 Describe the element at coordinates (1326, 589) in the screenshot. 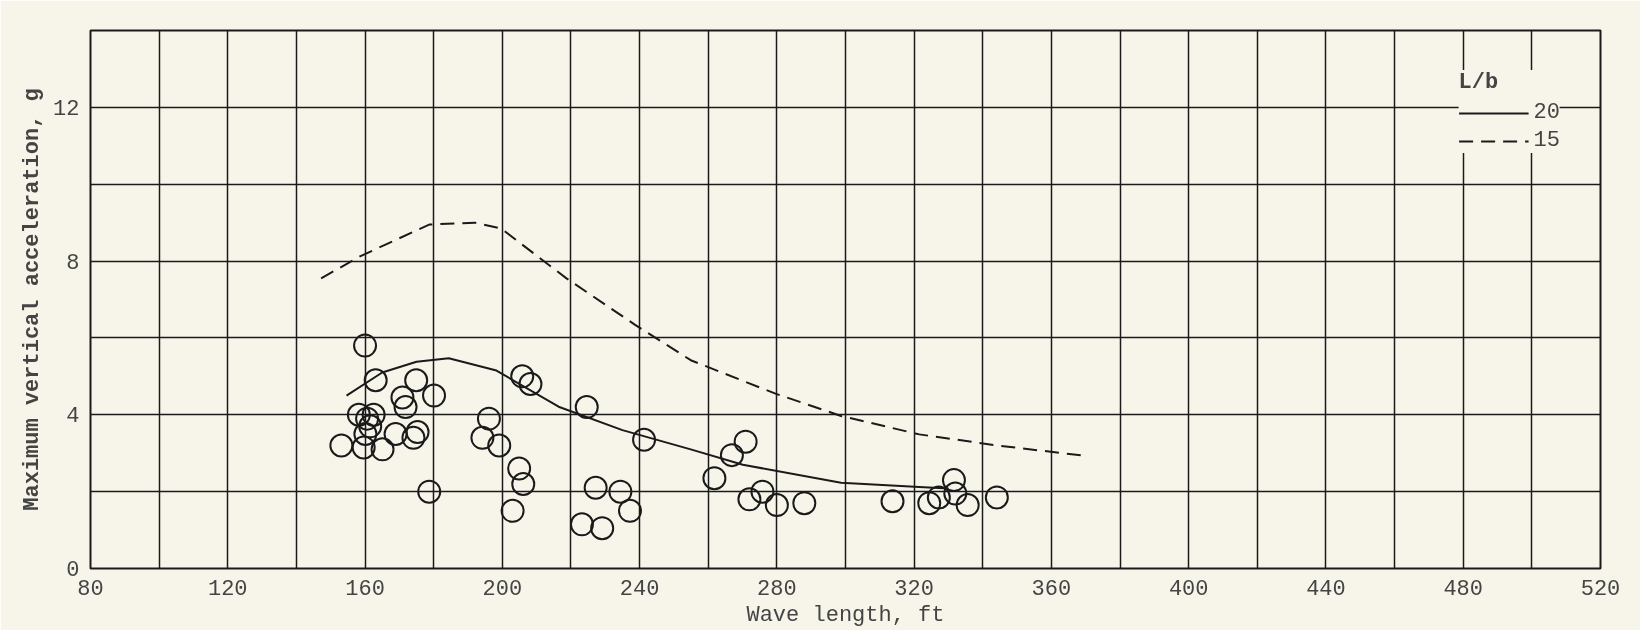

I see `x-tick-label: 440` at that location.